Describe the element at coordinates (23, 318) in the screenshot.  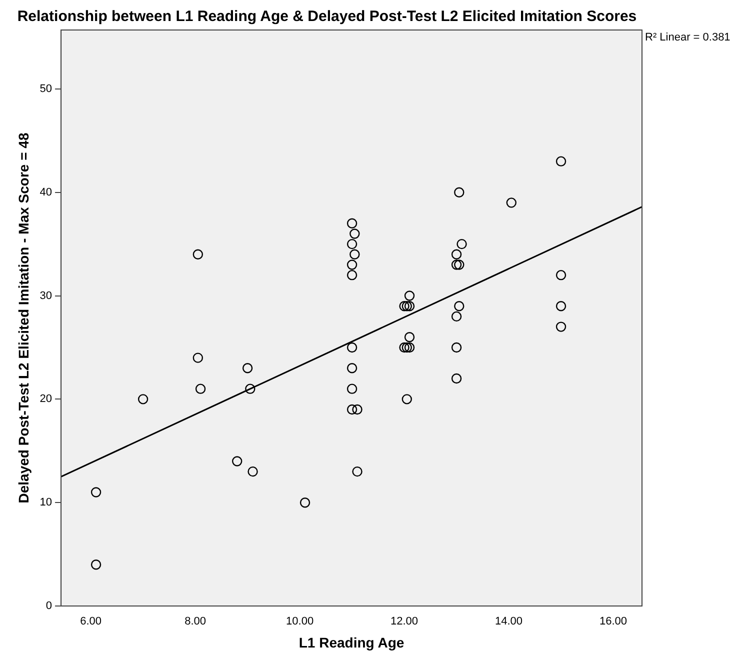
I see `y-axis-title: Delayed Post-Test L2 Elicited Imitation - Max Score = 48` at that location.